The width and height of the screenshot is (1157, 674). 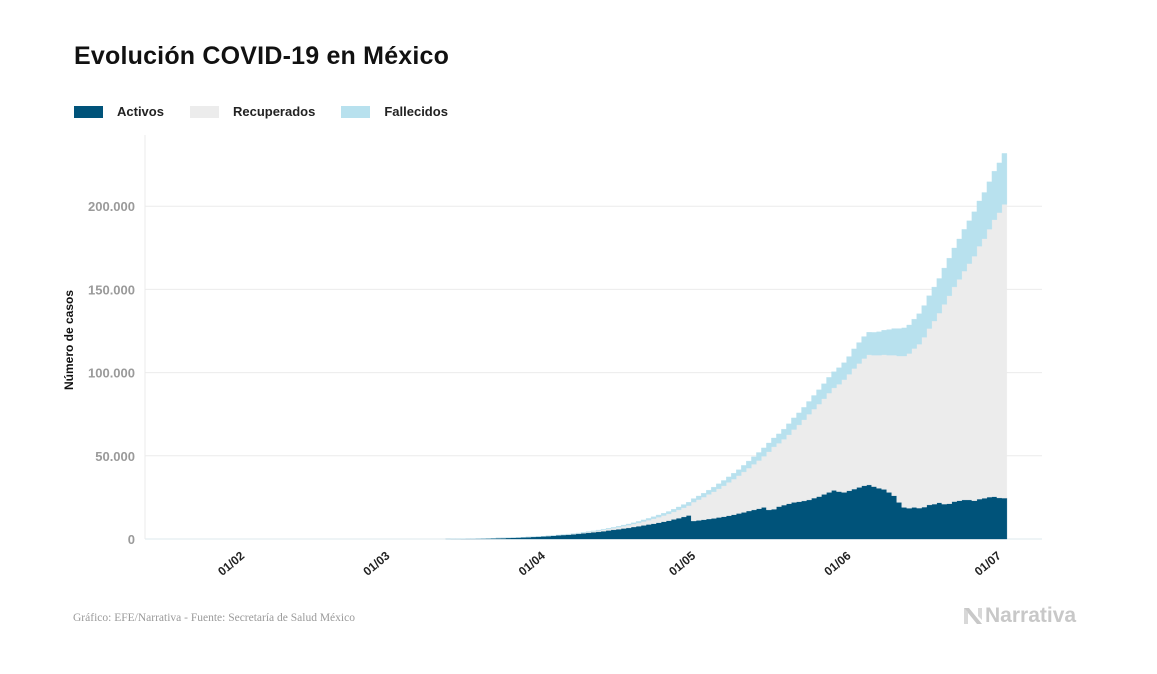 What do you see at coordinates (262, 56) in the screenshot?
I see `chart-title: Evolución COVID-19 en México` at bounding box center [262, 56].